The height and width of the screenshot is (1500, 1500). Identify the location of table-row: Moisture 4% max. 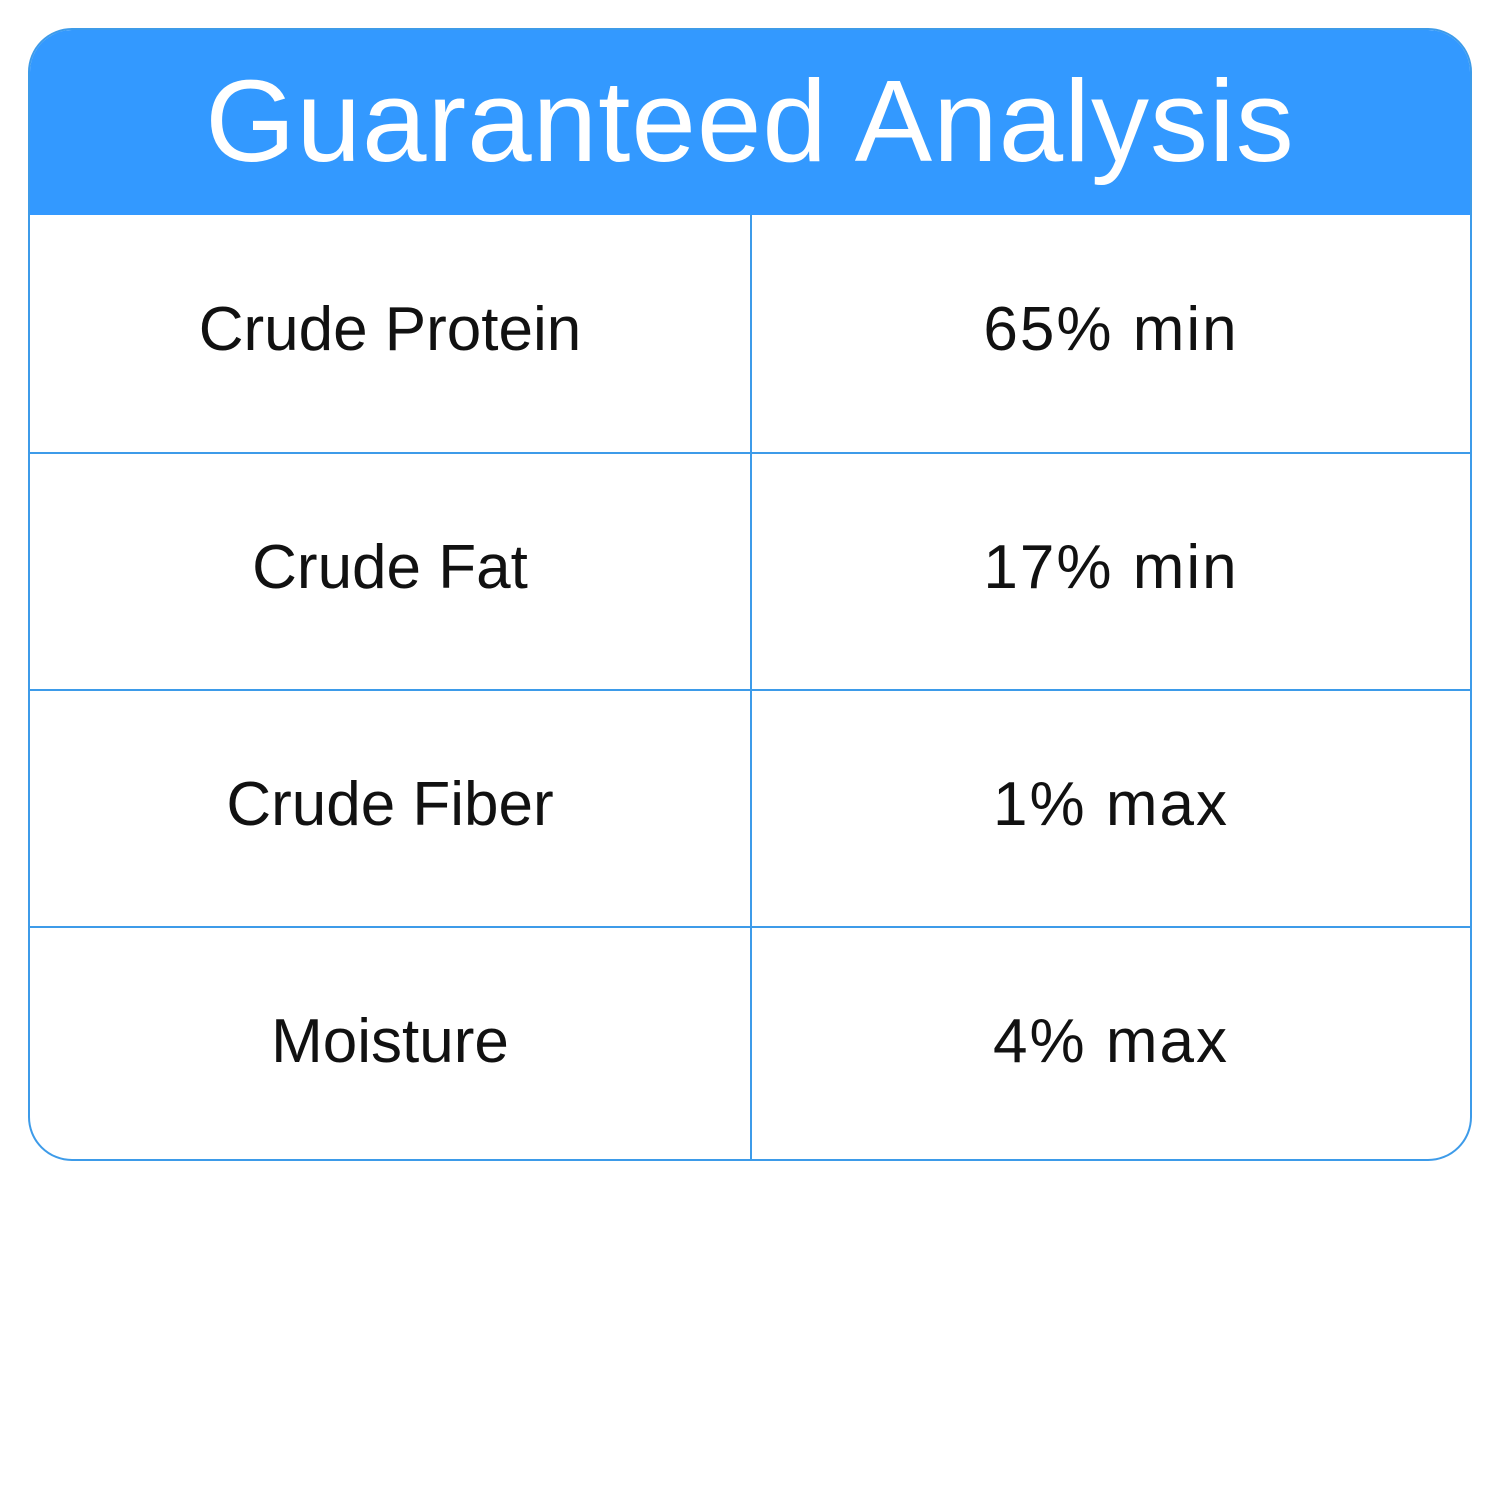
(750, 1042).